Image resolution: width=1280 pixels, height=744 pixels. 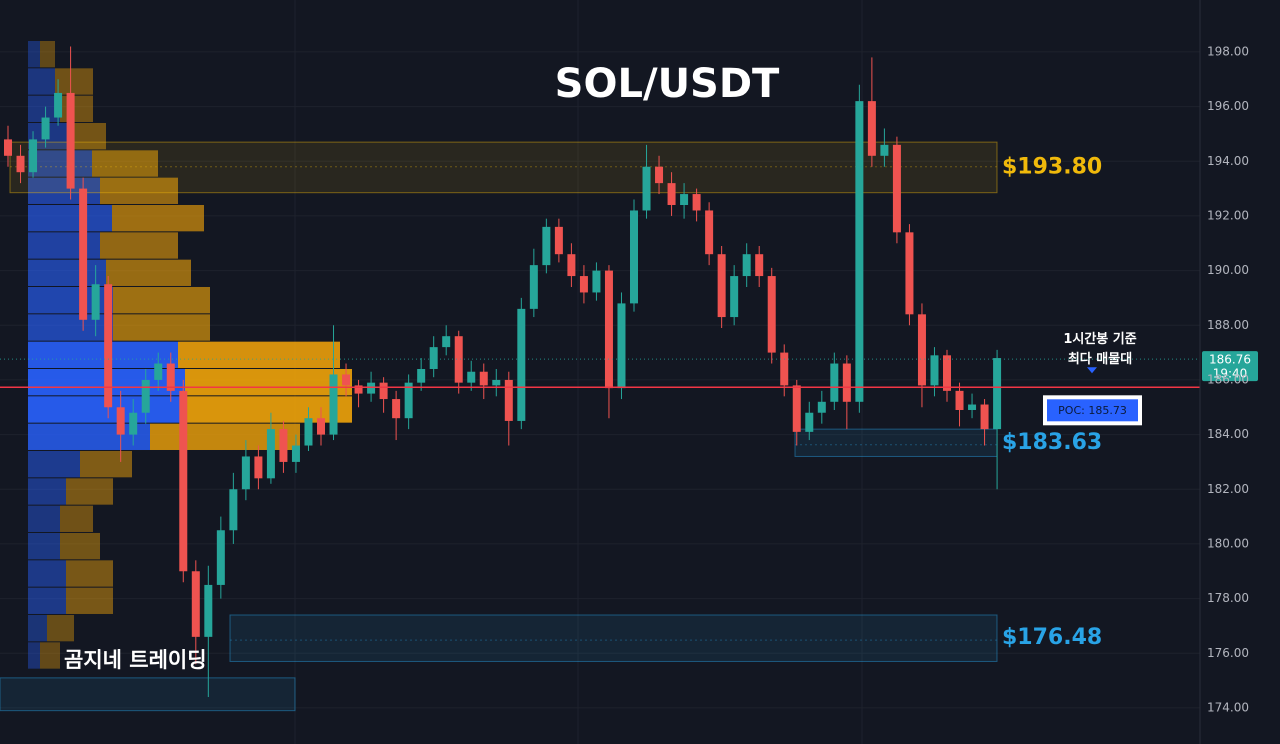 What do you see at coordinates (1228, 51) in the screenshot?
I see `y-tick-label: 198.00` at bounding box center [1228, 51].